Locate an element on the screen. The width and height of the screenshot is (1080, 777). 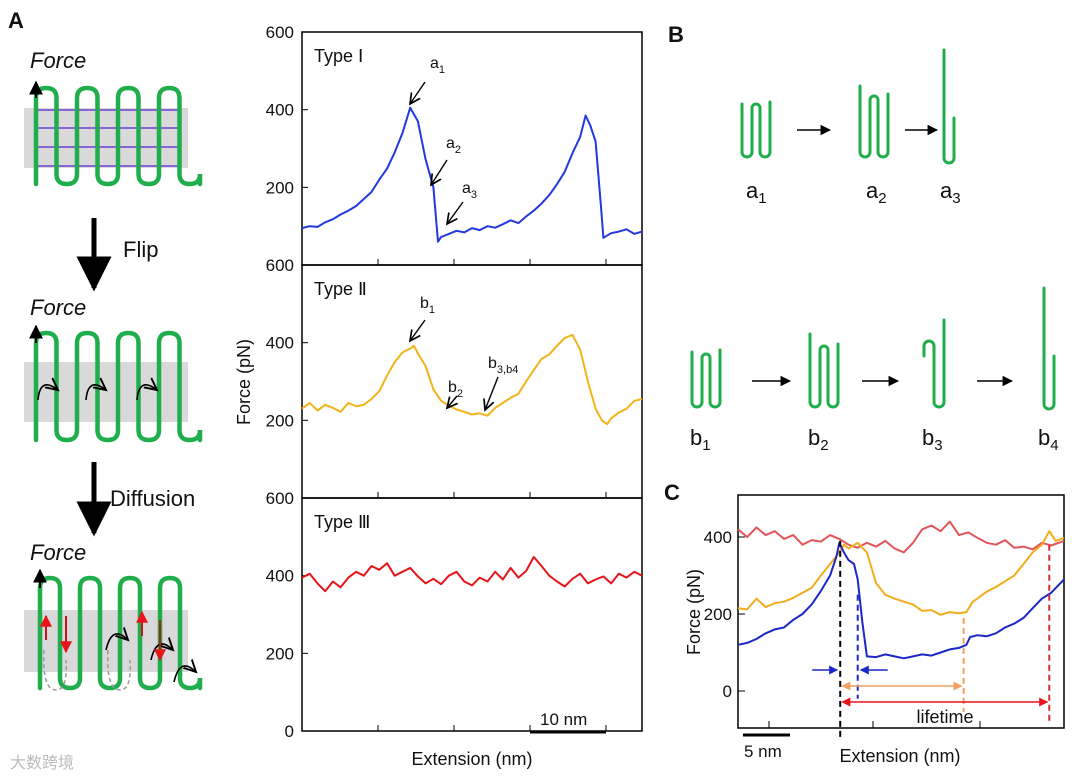
state-label-b4: b4 is located at coordinates (1048, 439).